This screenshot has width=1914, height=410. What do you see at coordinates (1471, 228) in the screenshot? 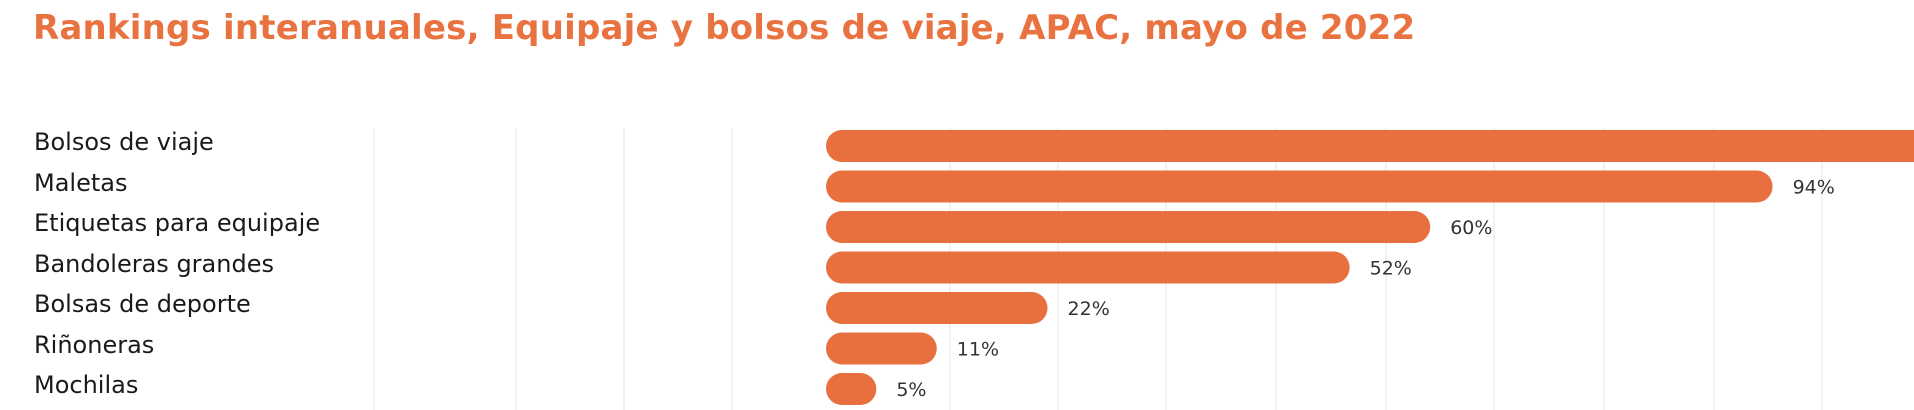
I see `value-label-2: 60%` at bounding box center [1471, 228].